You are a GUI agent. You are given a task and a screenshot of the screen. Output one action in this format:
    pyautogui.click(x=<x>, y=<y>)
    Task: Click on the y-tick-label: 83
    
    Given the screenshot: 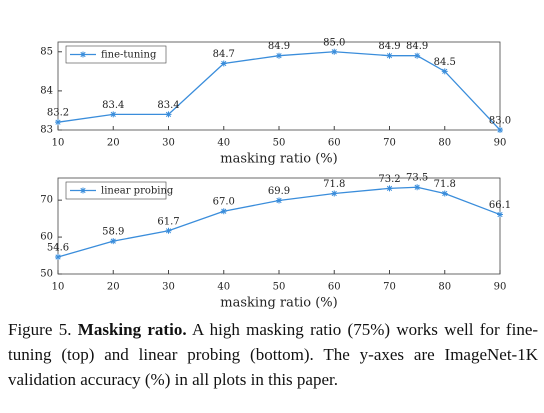 What is the action you would take?
    pyautogui.click(x=46, y=130)
    